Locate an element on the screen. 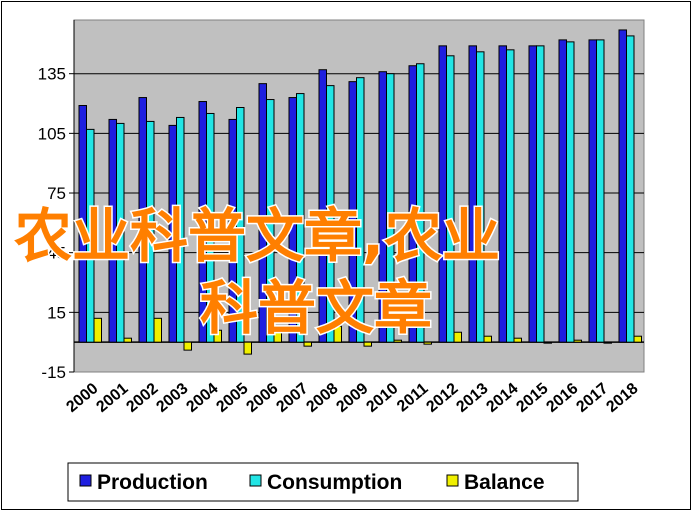  bar-balance-2007 is located at coordinates (307, 344).